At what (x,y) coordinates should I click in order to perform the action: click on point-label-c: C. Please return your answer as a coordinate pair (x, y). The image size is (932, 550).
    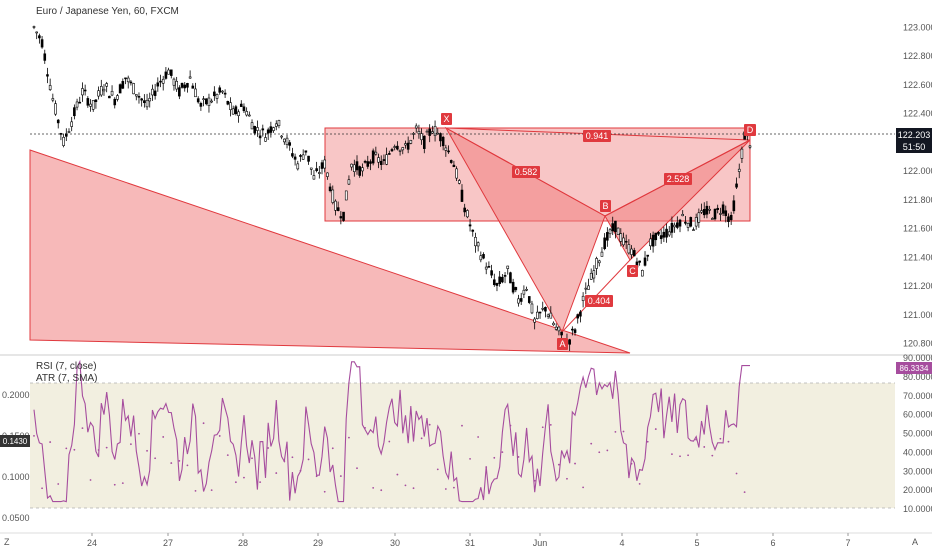
    Looking at the image, I should click on (632, 271).